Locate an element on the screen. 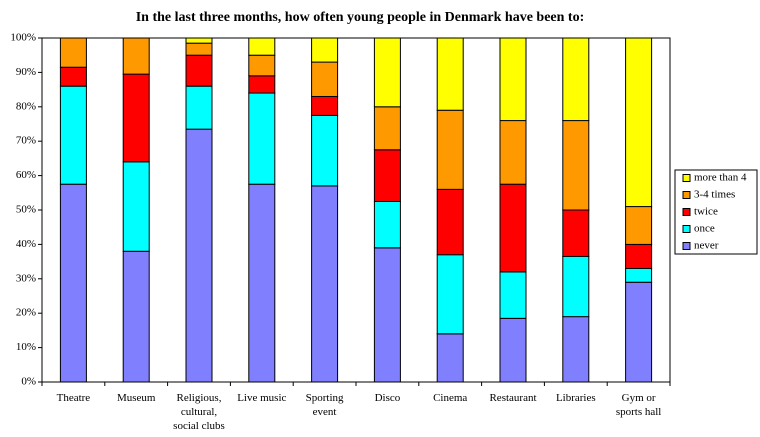  x-tick-label: Libraries is located at coordinates (576, 398).